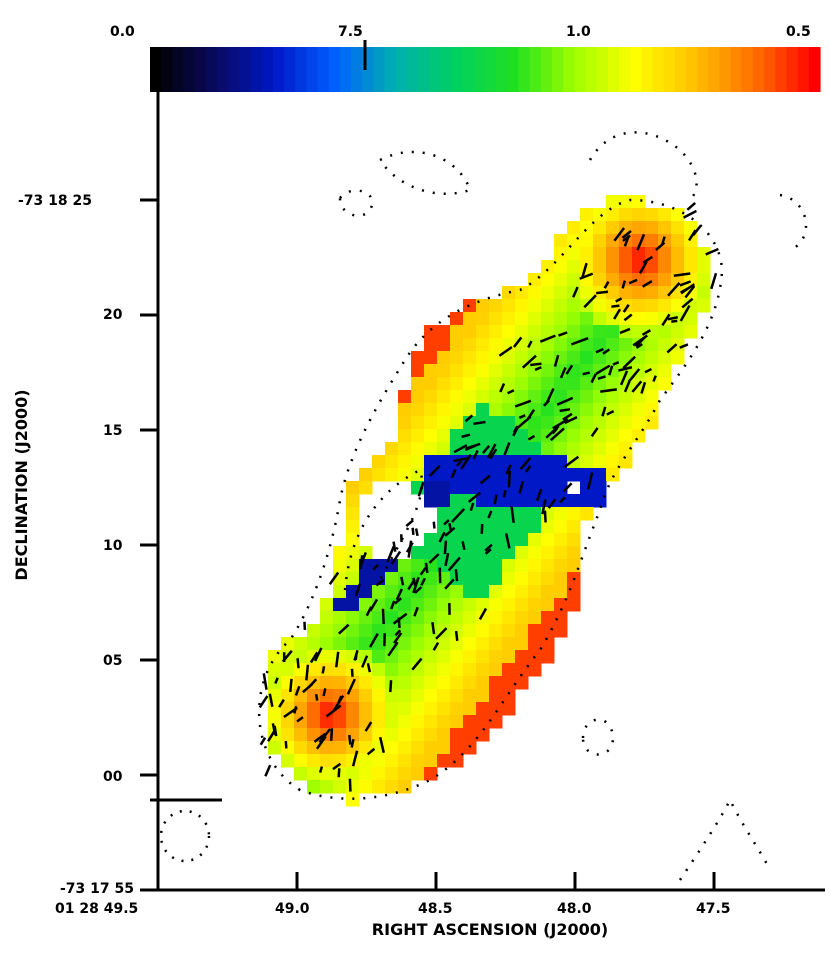 The image size is (830, 959). What do you see at coordinates (185, 836) in the screenshot?
I see `beam-ellipse` at bounding box center [185, 836].